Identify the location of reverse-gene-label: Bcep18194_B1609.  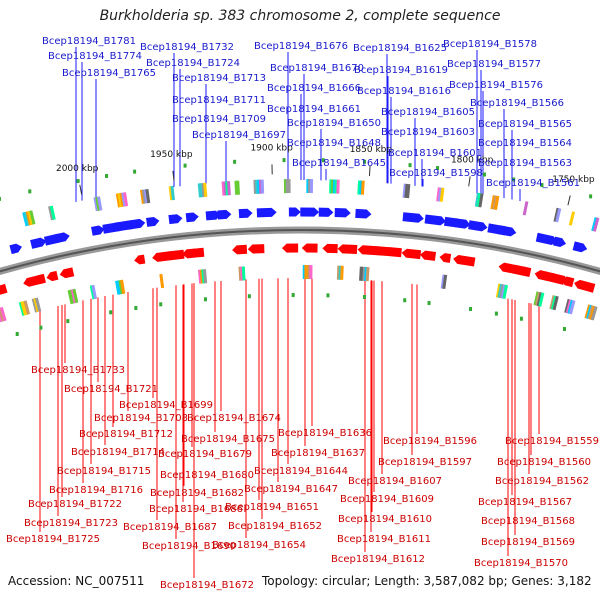
(387, 499).